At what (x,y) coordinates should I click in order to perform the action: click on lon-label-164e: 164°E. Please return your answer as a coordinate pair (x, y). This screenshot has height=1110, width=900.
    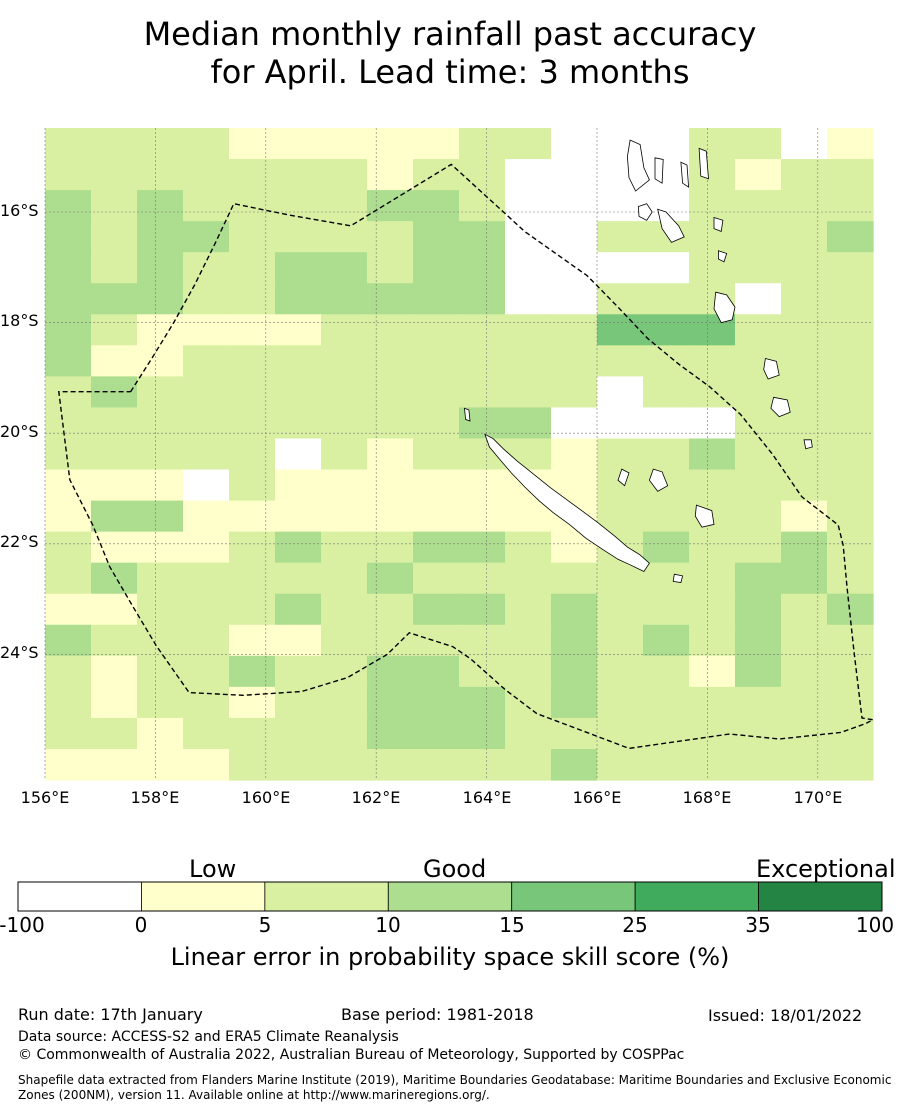
    Looking at the image, I should click on (487, 797).